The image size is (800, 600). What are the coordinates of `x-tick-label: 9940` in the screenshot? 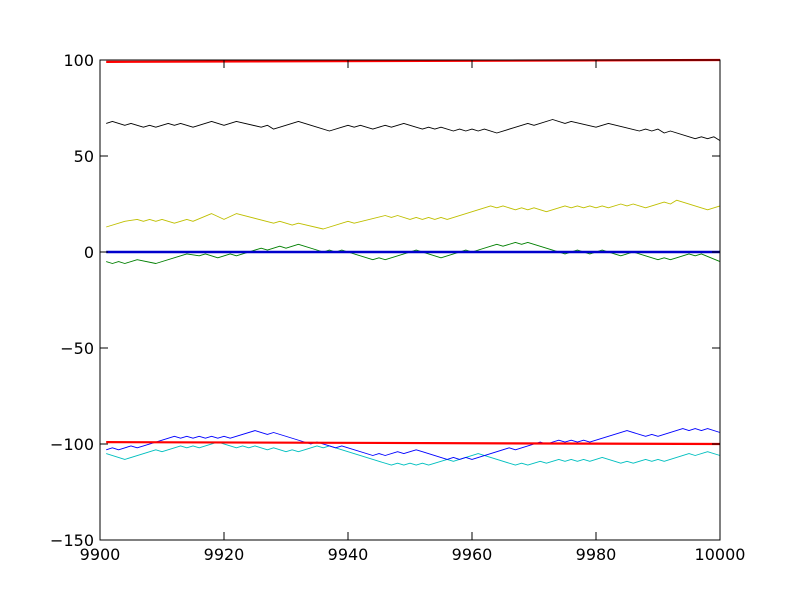 It's located at (348, 554).